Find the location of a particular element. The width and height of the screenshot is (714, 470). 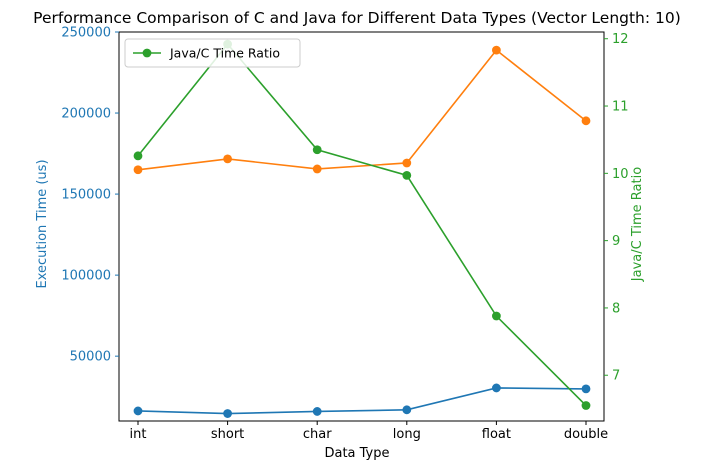

x-tick-label: long is located at coordinates (407, 434).